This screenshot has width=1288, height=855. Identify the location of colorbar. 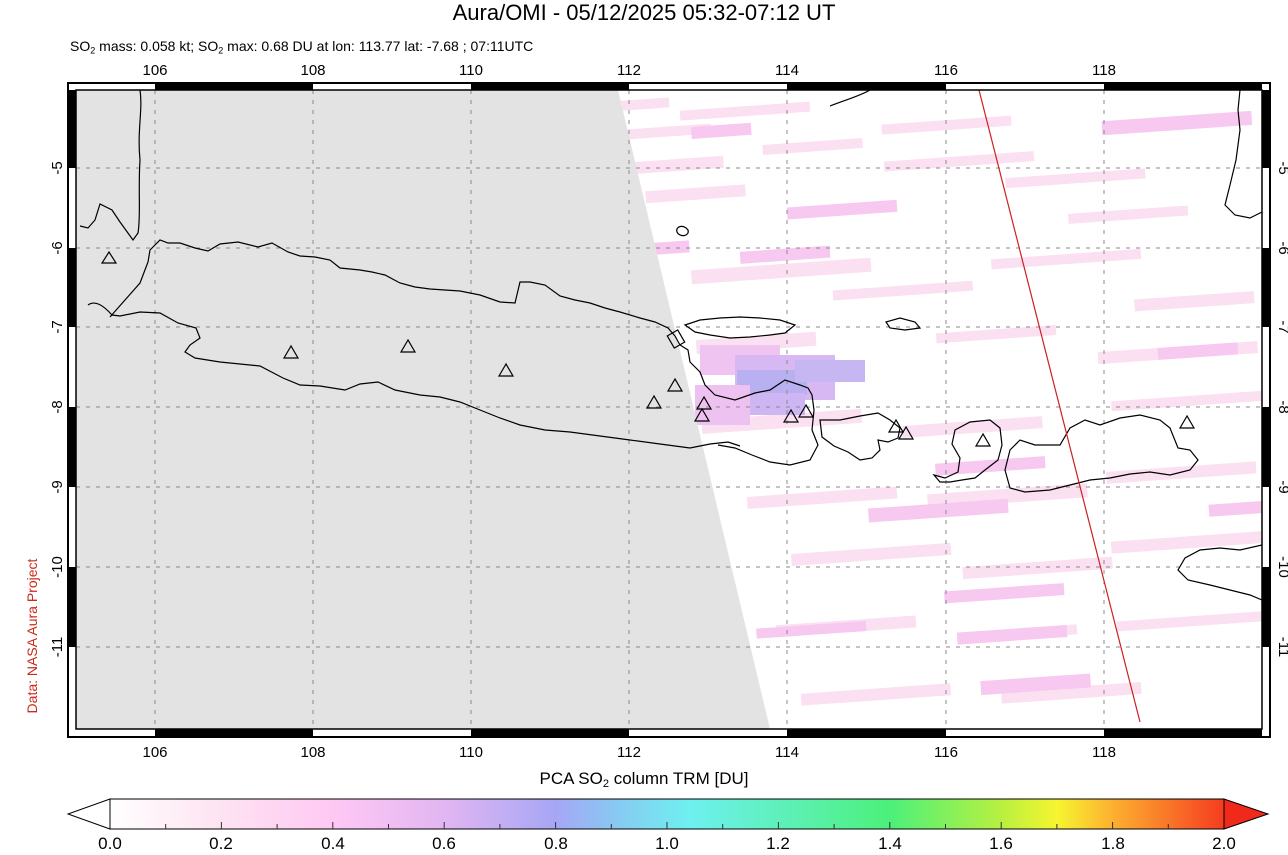
(668, 814).